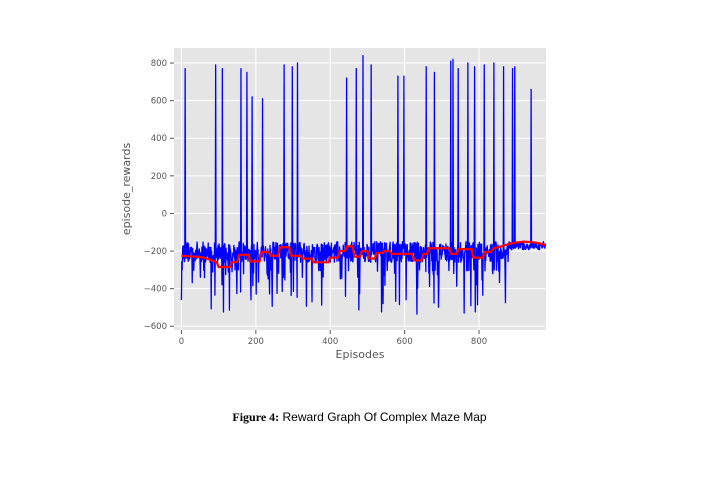 This screenshot has width=719, height=478. I want to click on y-tick-label: 0, so click(164, 214).